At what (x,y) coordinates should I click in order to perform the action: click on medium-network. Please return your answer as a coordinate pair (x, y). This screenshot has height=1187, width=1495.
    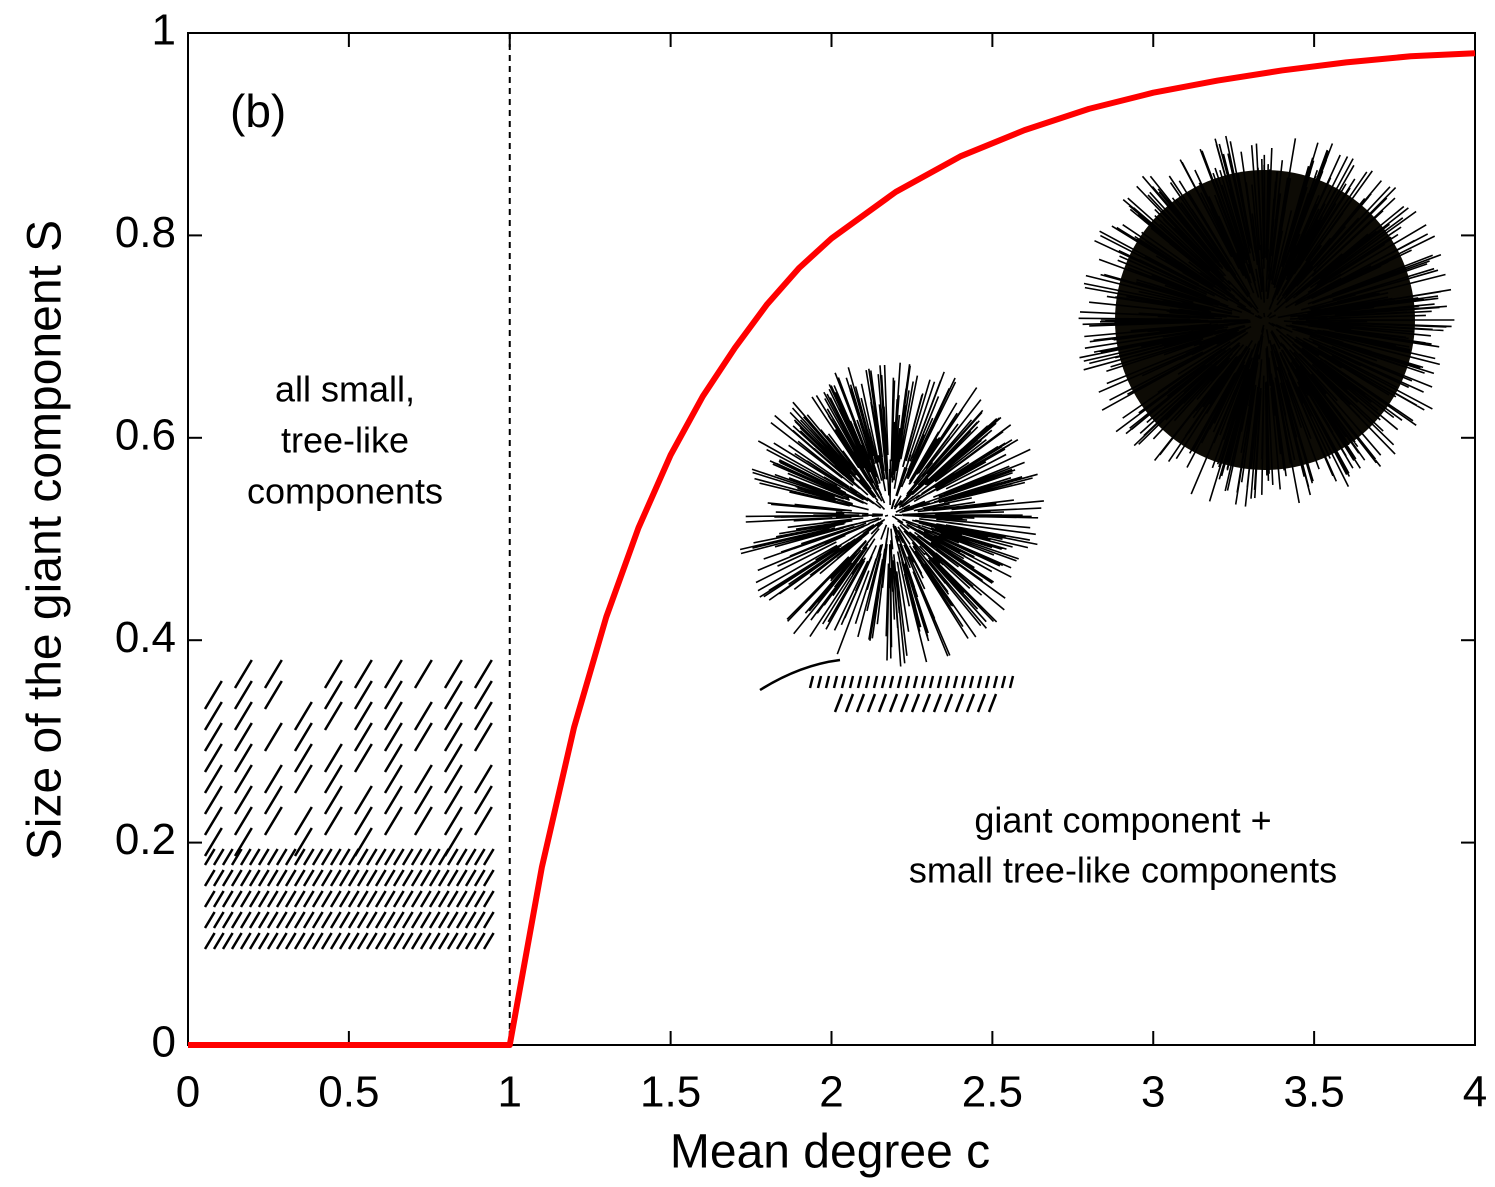
    Looking at the image, I should click on (891, 514).